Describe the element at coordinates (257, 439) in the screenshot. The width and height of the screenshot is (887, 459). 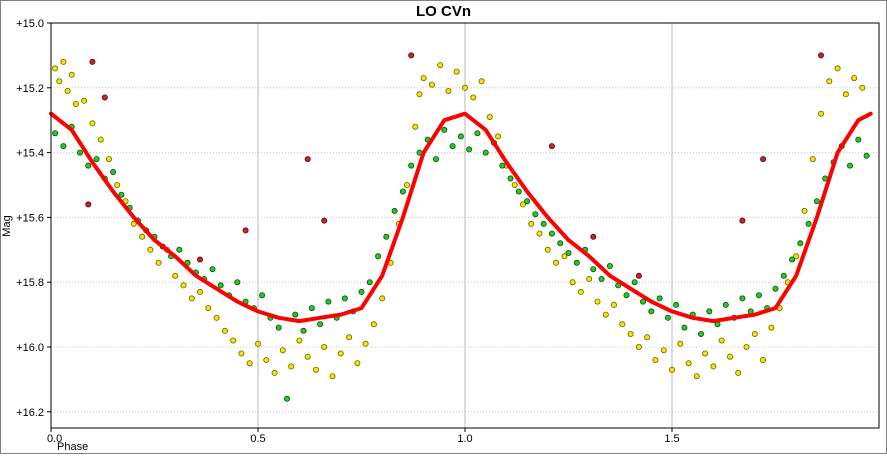
I see `x-tick-label: 0.5` at that location.